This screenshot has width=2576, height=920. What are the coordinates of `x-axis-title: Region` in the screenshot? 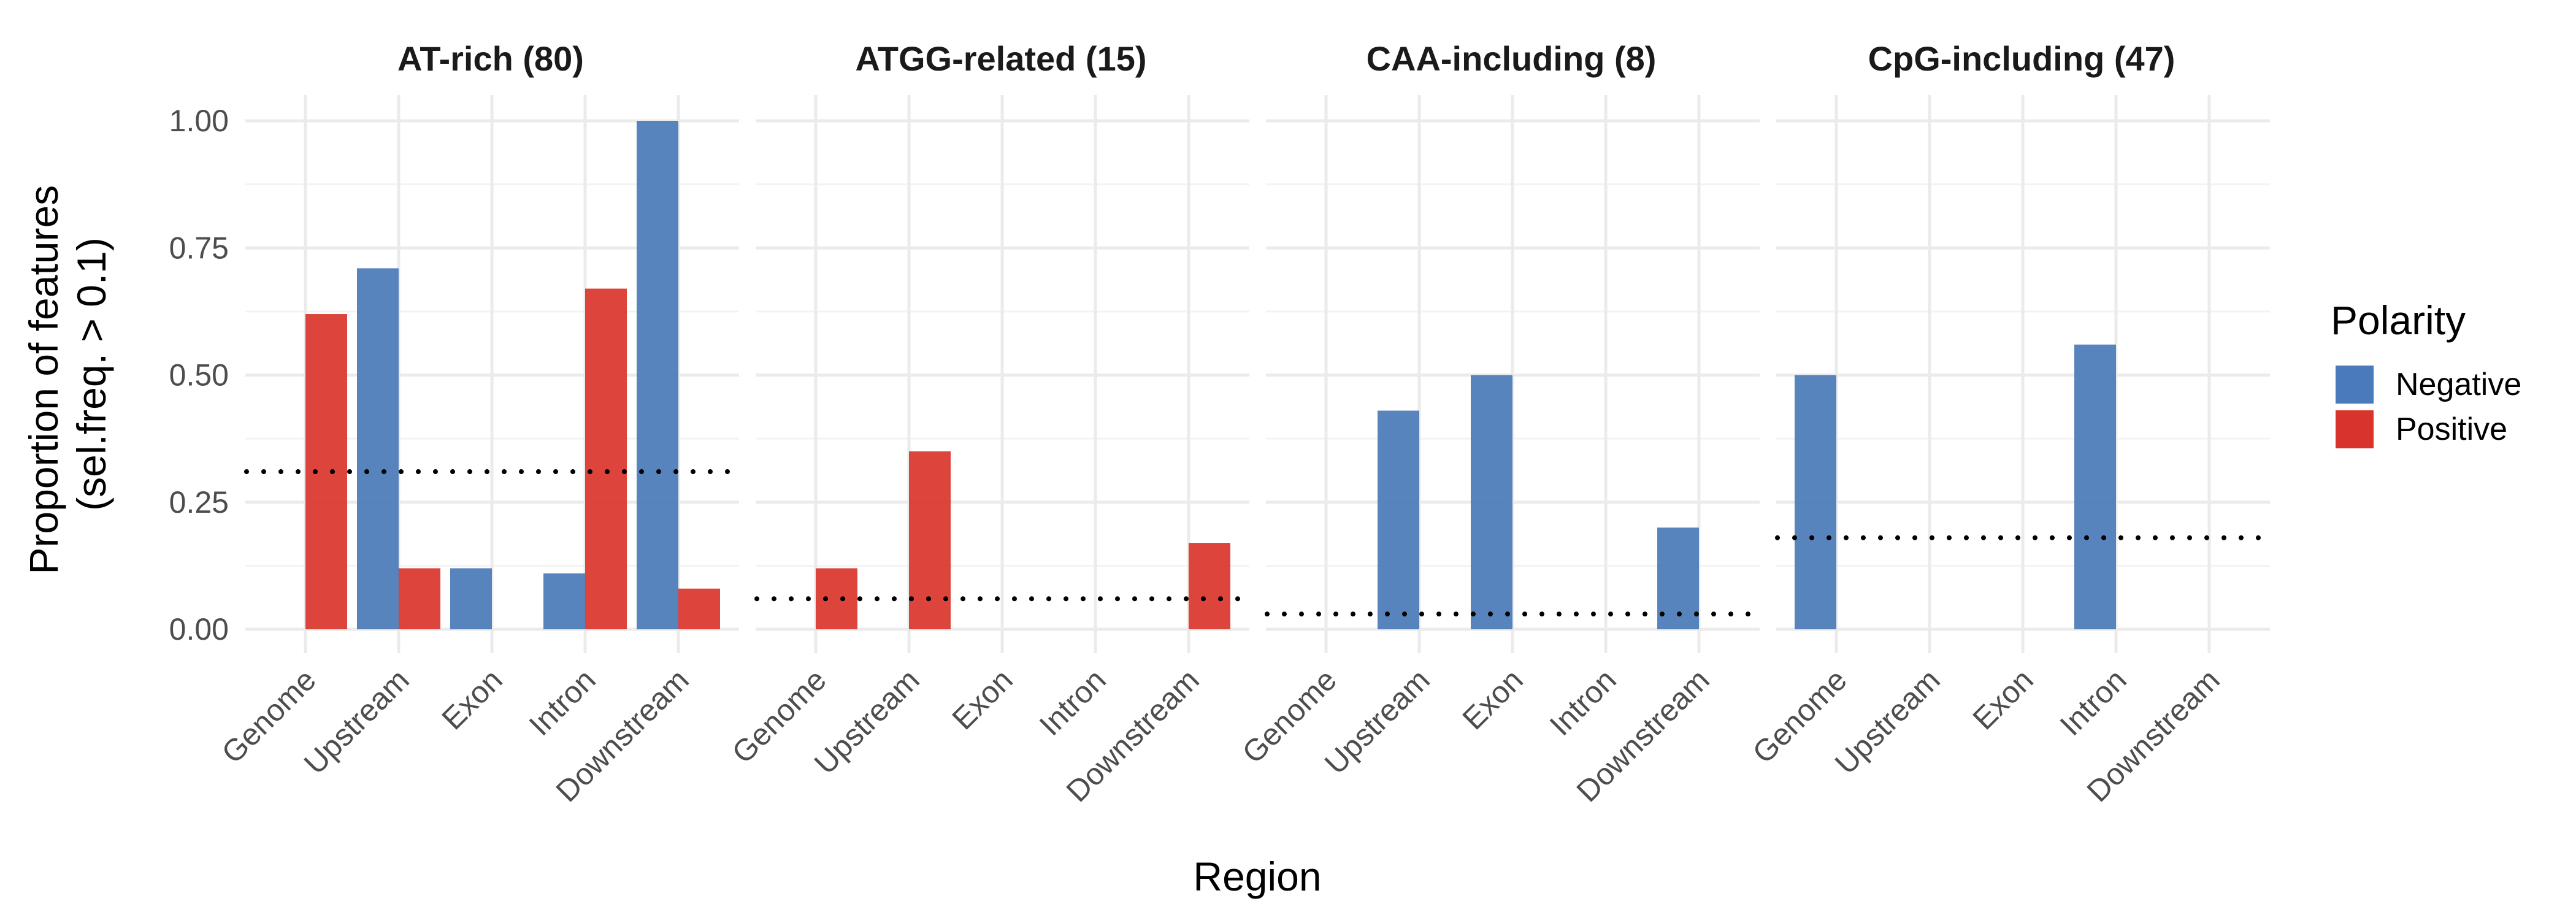 It's located at (1257, 876).